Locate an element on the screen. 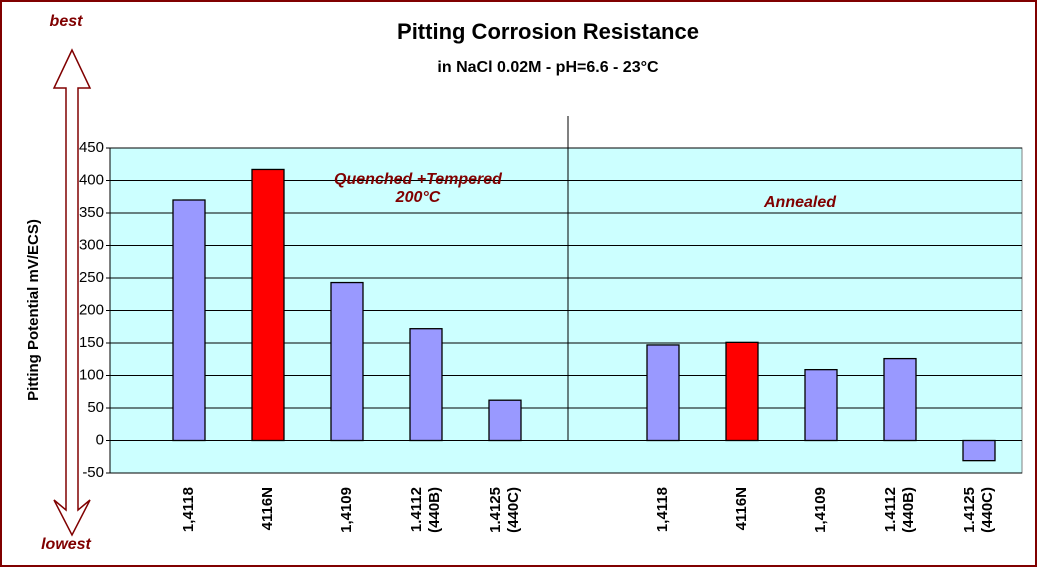 The width and height of the screenshot is (1037, 567). y-tick-label: 450 is located at coordinates (91, 147).